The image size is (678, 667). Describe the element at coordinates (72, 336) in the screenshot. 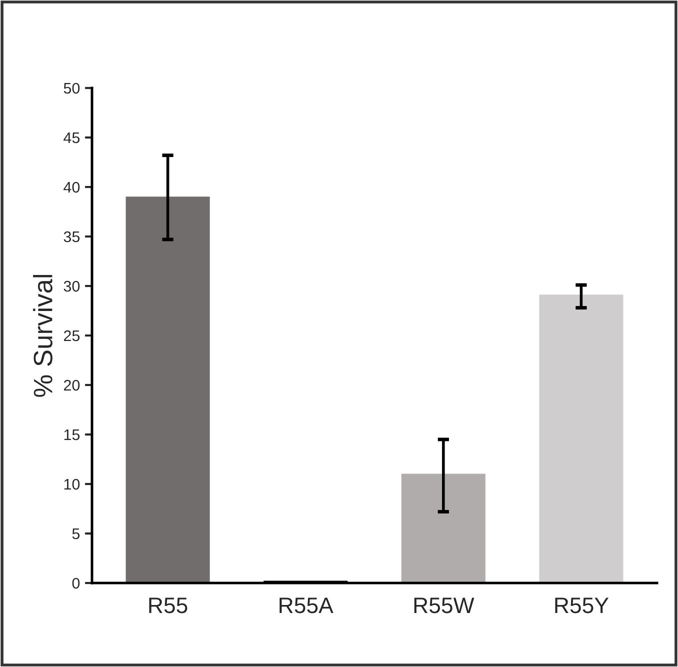

I see `y-tick-label: 25` at that location.